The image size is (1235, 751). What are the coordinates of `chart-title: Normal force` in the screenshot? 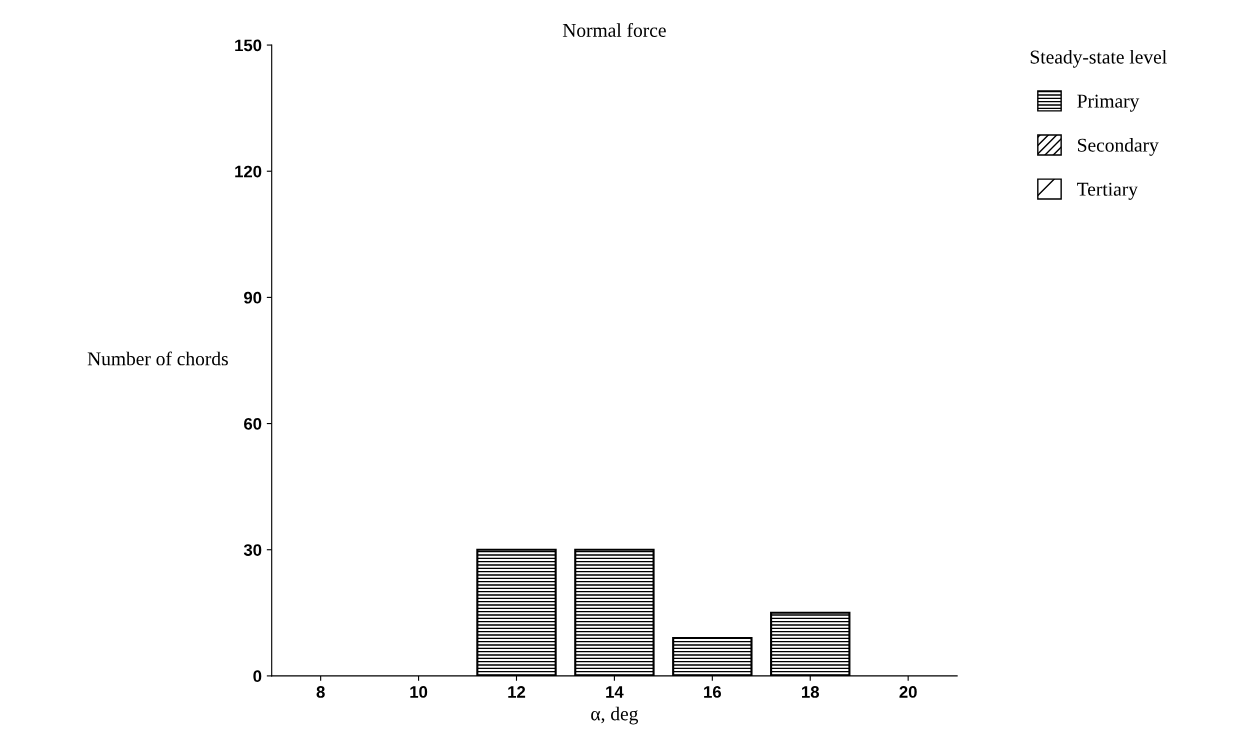 It's located at (614, 30).